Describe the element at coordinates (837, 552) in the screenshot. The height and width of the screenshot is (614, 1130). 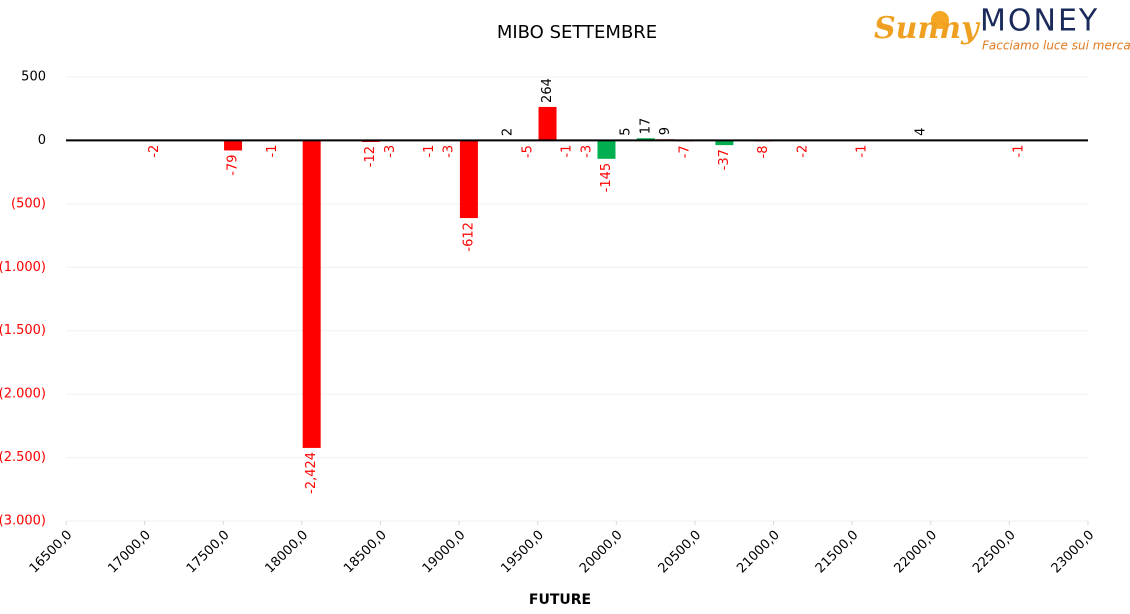
I see `x-tick-label: 21500,0` at that location.